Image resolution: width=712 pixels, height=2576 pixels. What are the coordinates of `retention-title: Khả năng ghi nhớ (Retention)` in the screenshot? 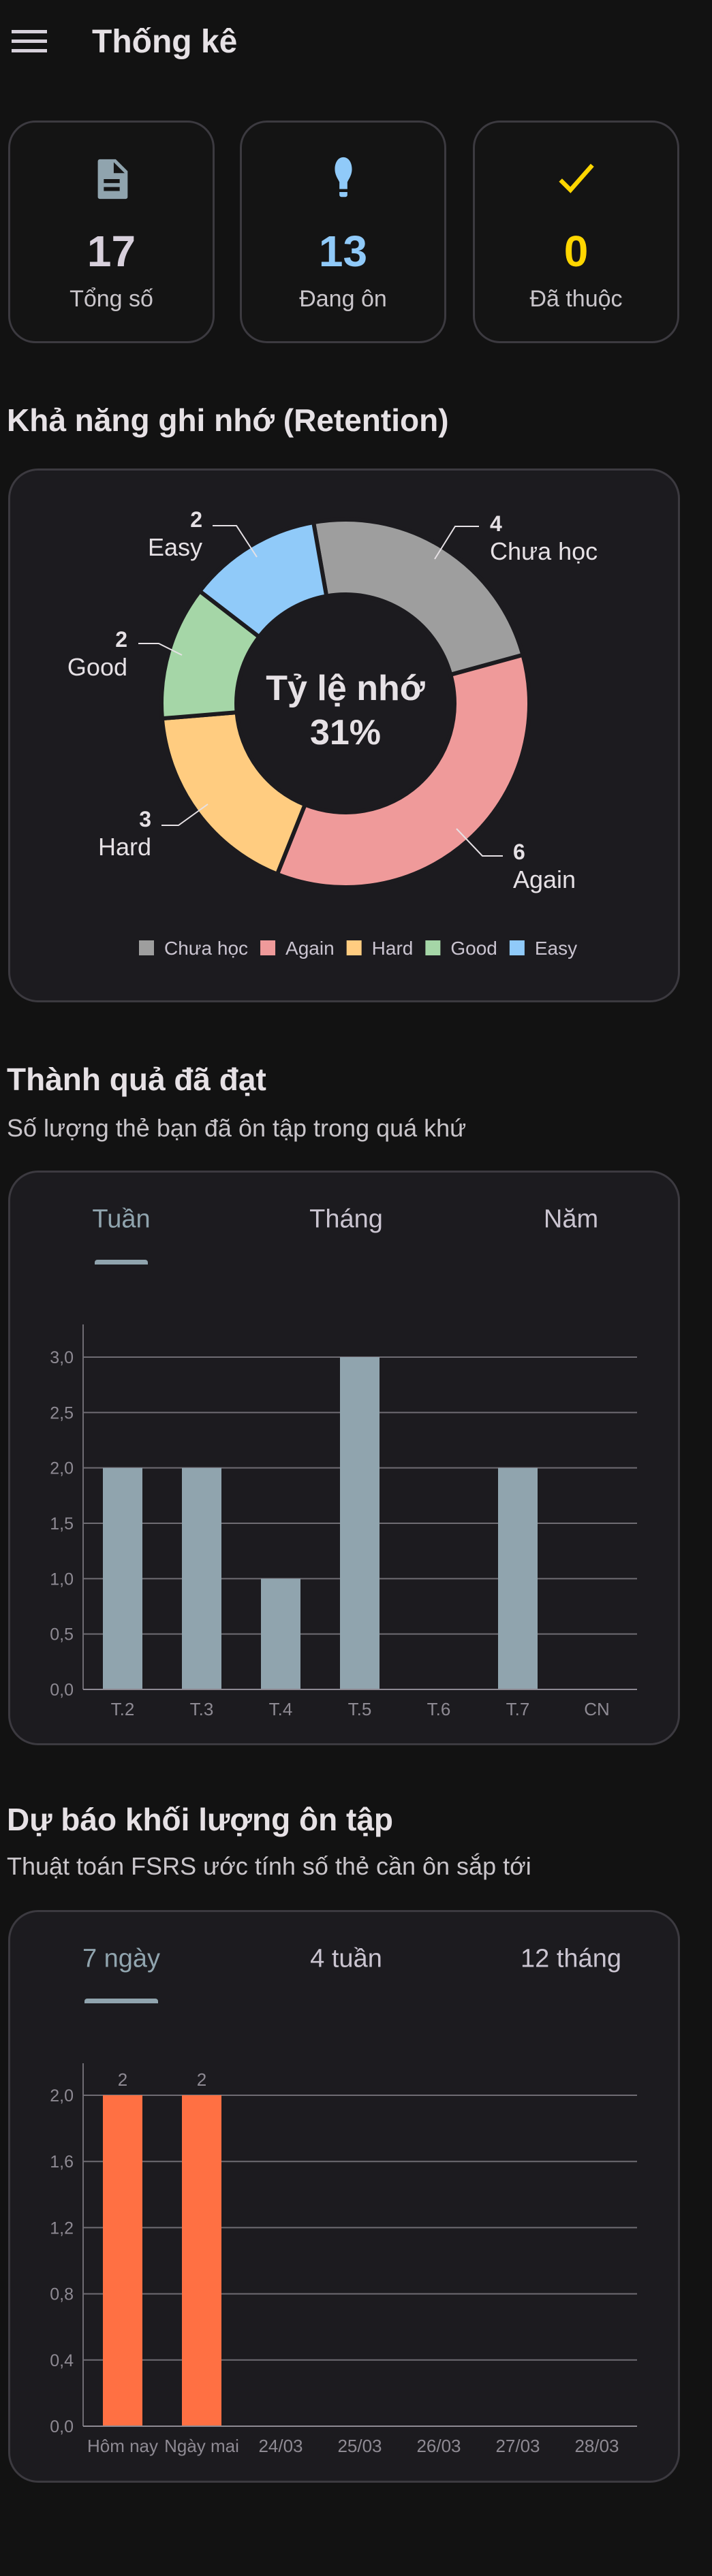 It's located at (228, 420).